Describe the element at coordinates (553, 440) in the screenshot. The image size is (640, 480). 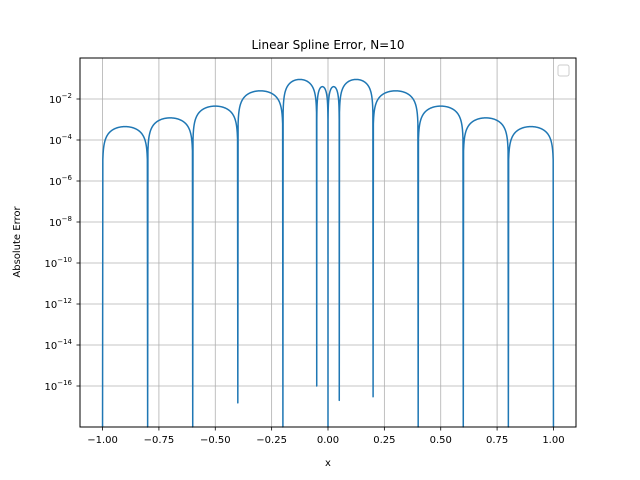
I see `x-tick-label: 1.00` at that location.